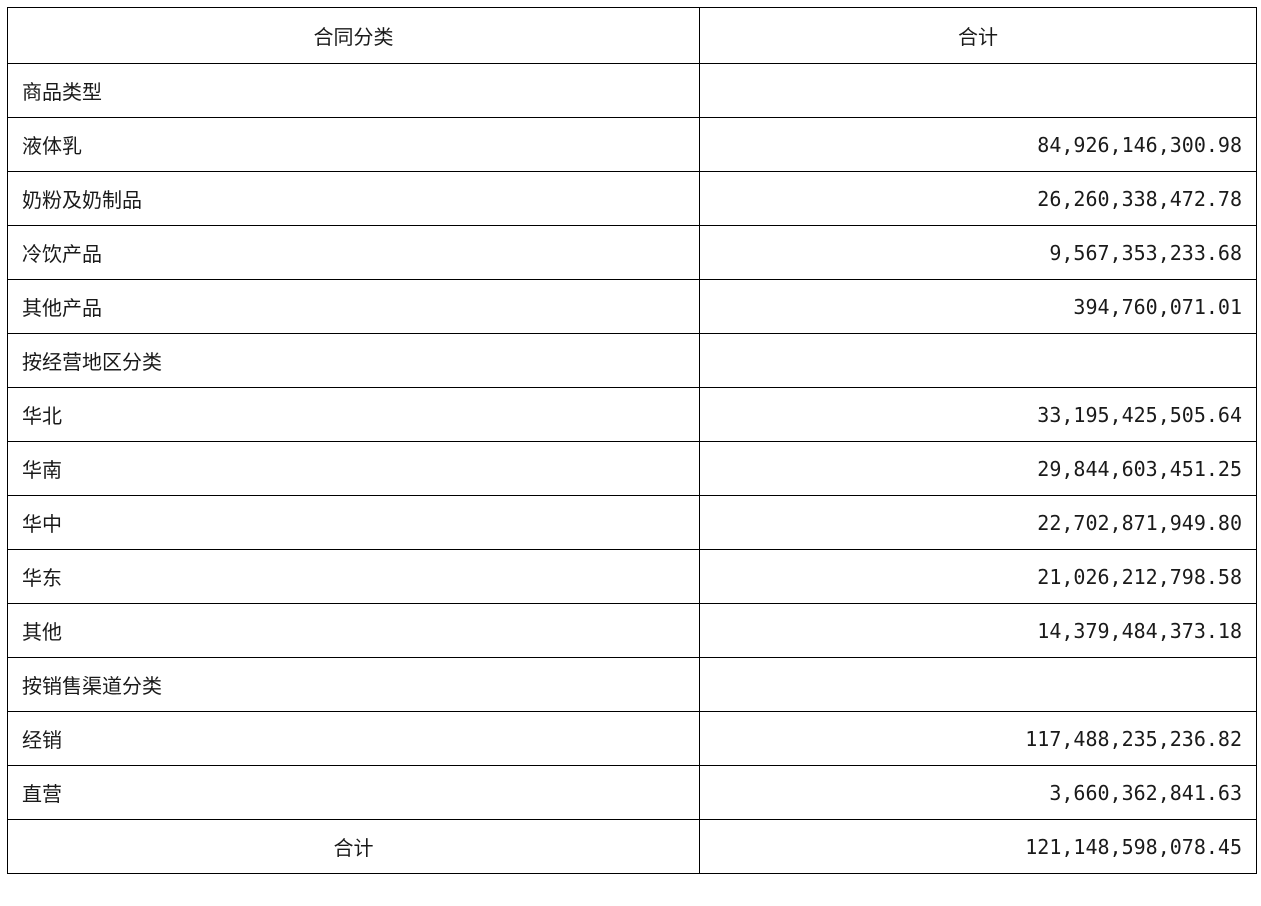 The width and height of the screenshot is (1261, 906). Describe the element at coordinates (978, 35) in the screenshot. I see `header-total: 合计` at that location.